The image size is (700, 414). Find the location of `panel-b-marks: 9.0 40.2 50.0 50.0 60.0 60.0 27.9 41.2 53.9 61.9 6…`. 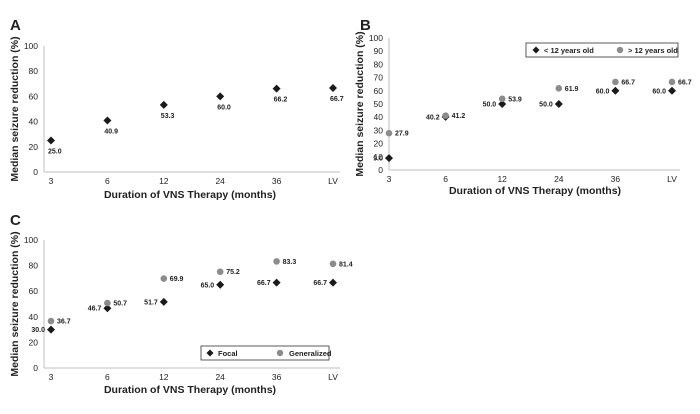

panel-b-marks: 9.0 40.2 50.0 50.0 60.0 60.0 27.9 41.2 53.9 61.9 6… is located at coordinates (532, 120).